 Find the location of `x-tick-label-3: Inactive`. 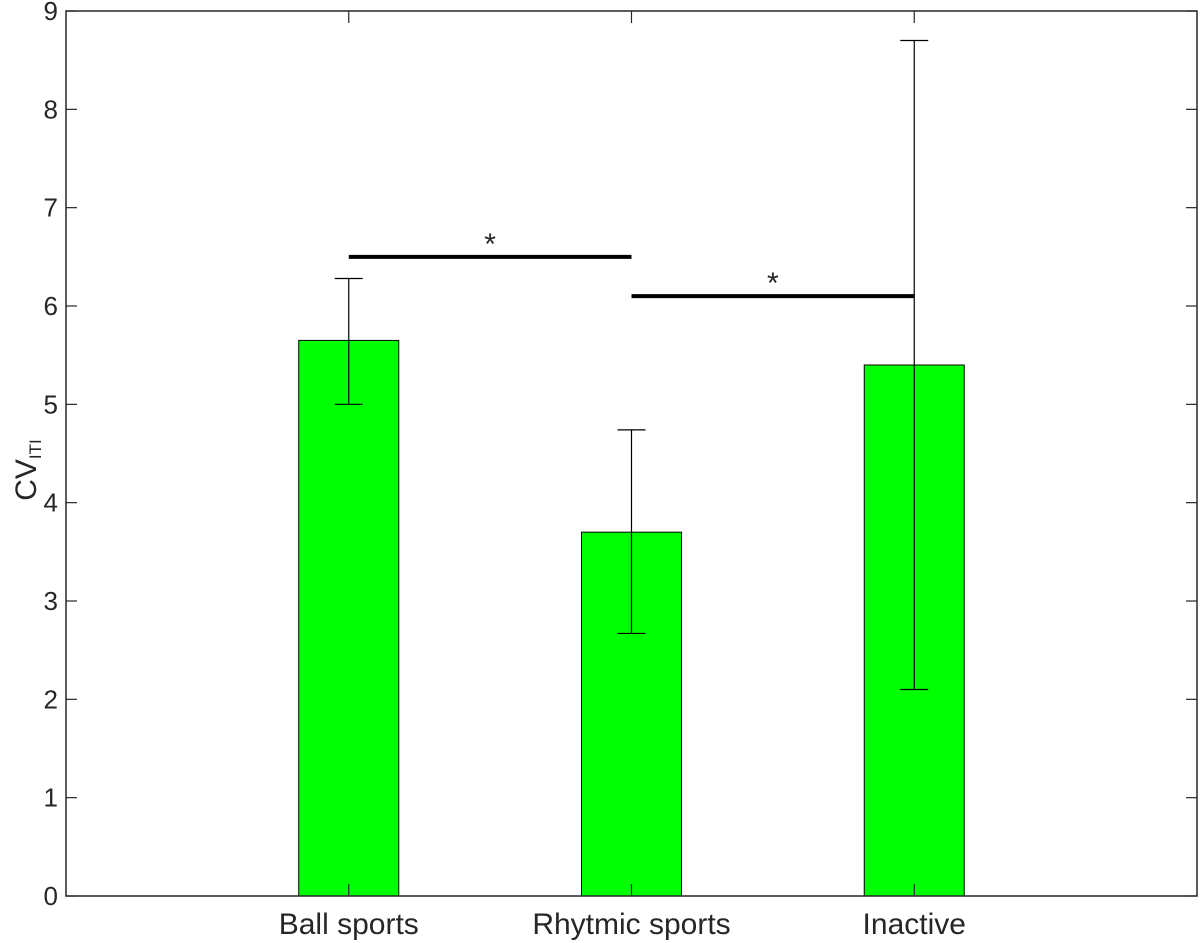

x-tick-label-3: Inactive is located at coordinates (914, 924).